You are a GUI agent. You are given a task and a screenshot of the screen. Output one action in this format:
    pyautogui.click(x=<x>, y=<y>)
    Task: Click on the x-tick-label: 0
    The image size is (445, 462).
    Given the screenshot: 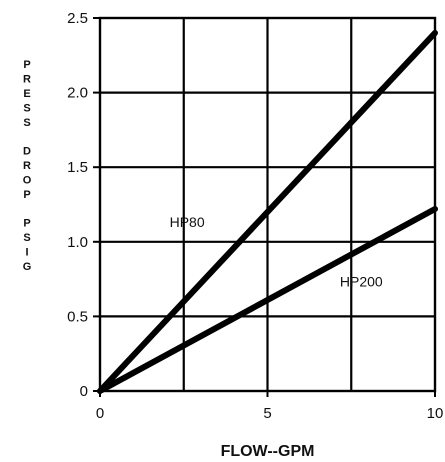 What is the action you would take?
    pyautogui.click(x=100, y=413)
    